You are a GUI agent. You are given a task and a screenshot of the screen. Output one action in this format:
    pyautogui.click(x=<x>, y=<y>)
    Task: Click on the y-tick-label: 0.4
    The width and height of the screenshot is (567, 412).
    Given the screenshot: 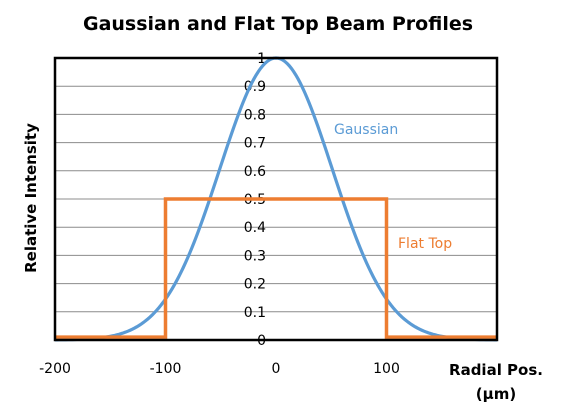 What is the action you would take?
    pyautogui.click(x=255, y=228)
    